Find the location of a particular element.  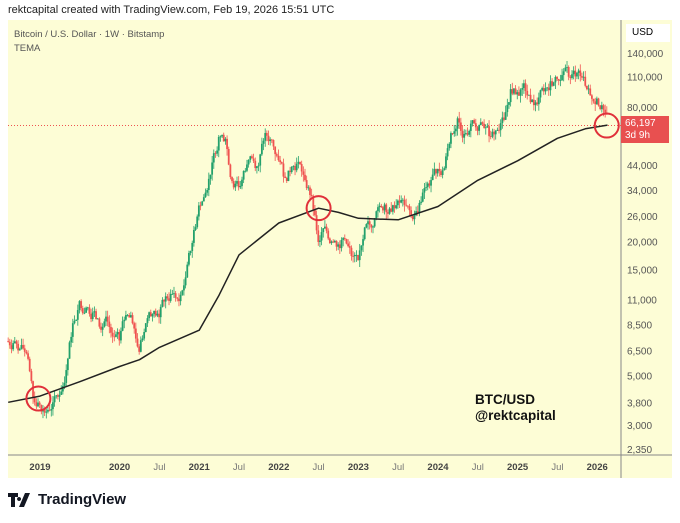

tradingview-logo: TradingView is located at coordinates (67, 499).